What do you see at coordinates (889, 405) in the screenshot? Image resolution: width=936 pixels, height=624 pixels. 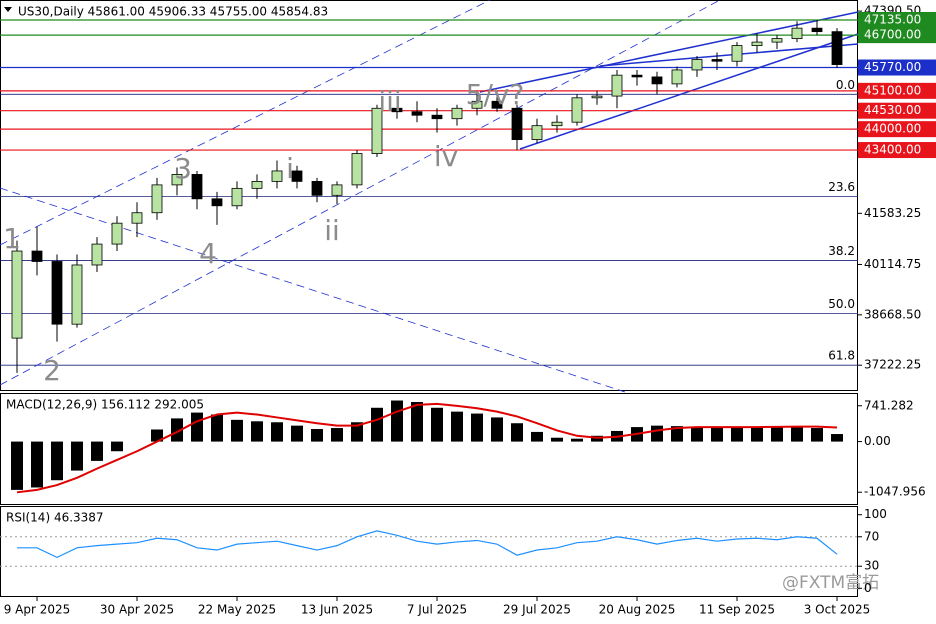 I see `y-tick-label: 741.282` at bounding box center [889, 405].